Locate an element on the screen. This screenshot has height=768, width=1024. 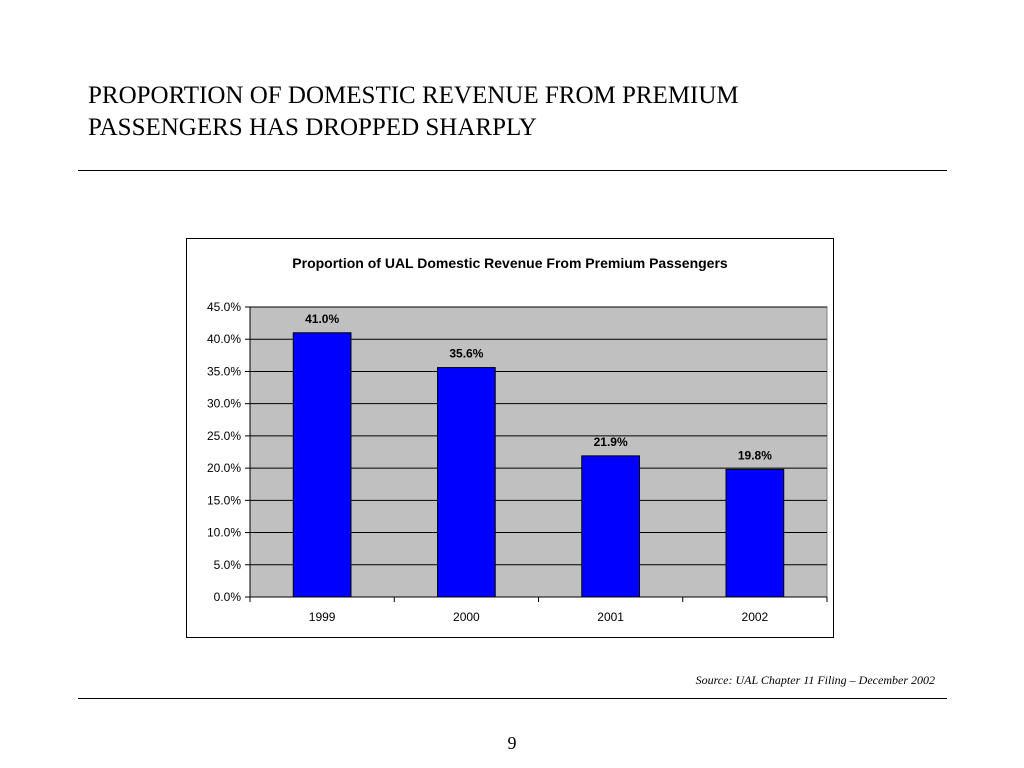
x-tick-label-1999: 1999 is located at coordinates (322, 617).